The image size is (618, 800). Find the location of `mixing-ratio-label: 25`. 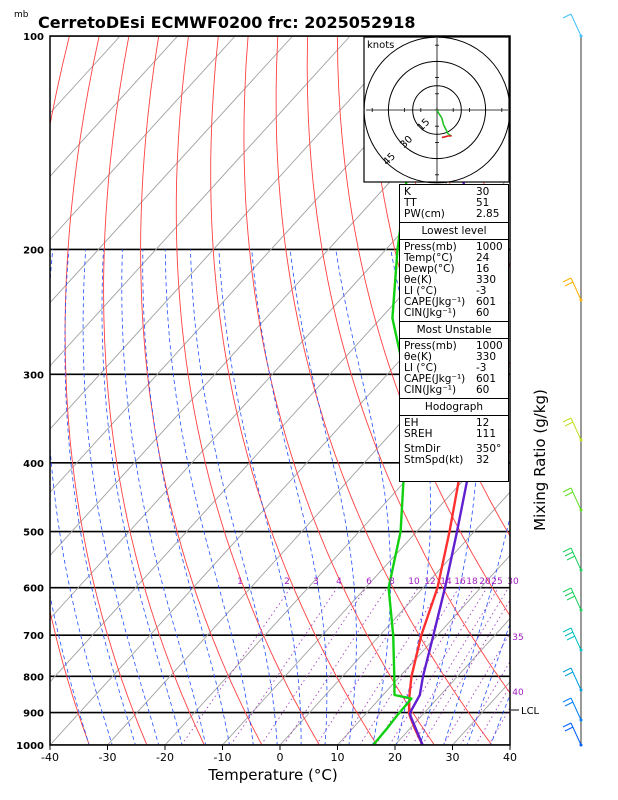

mixing-ratio-label: 25 is located at coordinates (496, 582).